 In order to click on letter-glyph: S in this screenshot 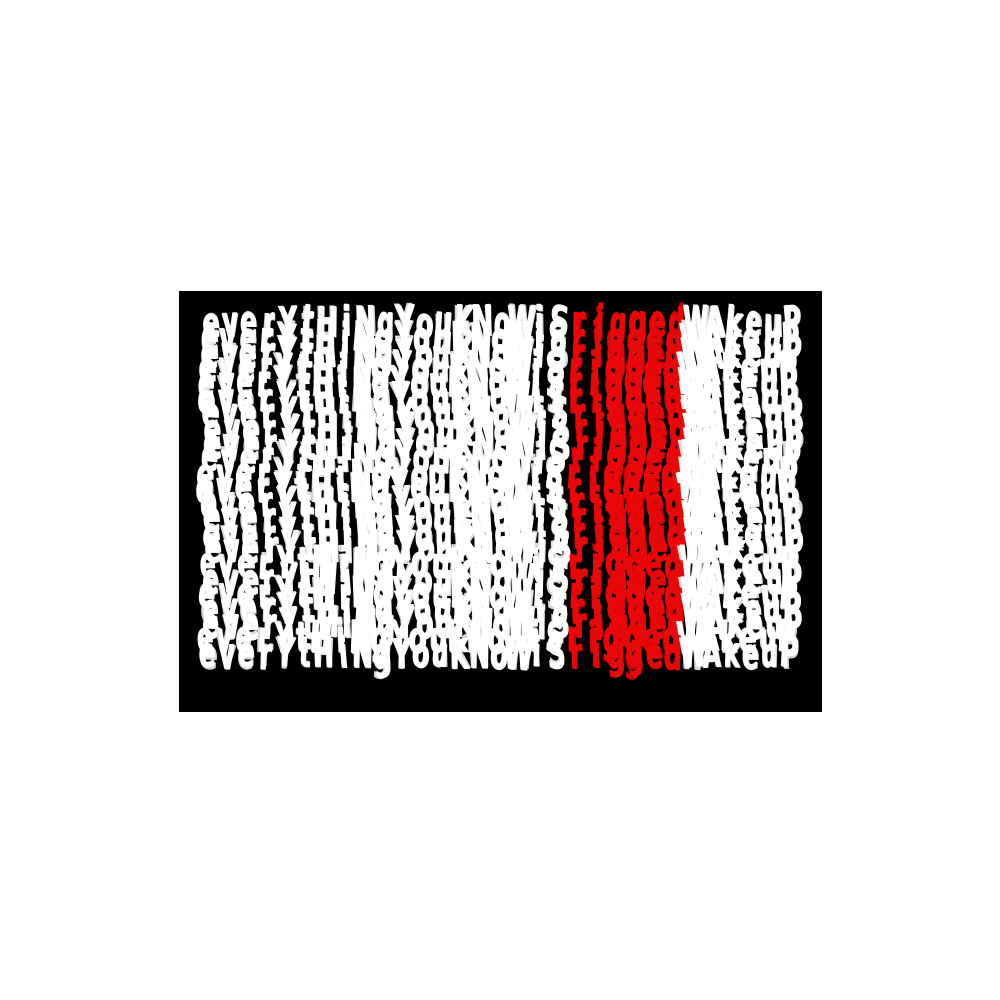, I will do `click(556, 652)`.